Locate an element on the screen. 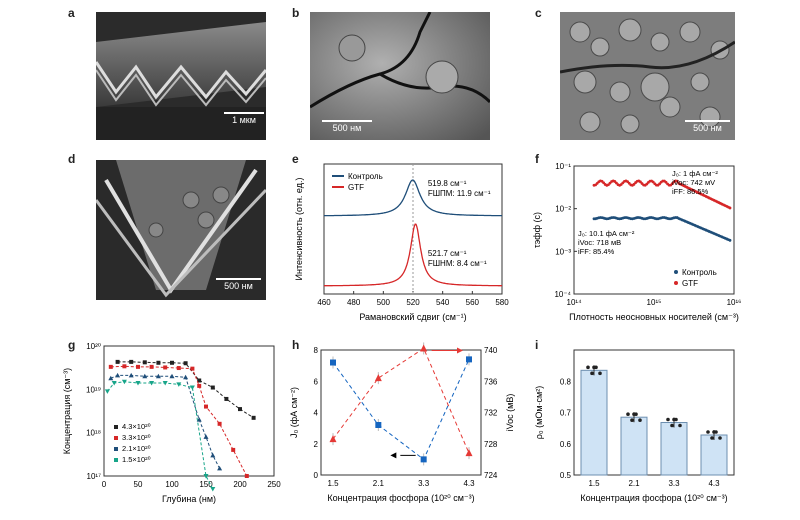 This screenshot has width=800, height=520. chart-f-annotation: iVoc: 718 мВ is located at coordinates (599, 242).